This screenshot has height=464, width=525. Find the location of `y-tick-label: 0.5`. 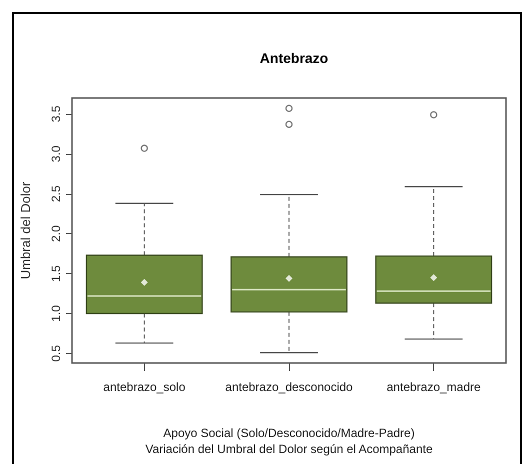

y-tick-label: 0.5 is located at coordinates (56, 353).